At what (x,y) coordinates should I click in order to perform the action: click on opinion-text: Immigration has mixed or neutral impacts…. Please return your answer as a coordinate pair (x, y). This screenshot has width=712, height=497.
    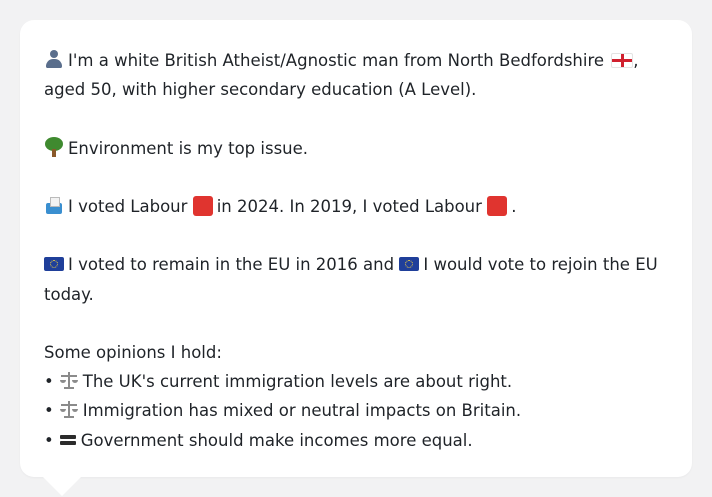
    Looking at the image, I should click on (302, 411).